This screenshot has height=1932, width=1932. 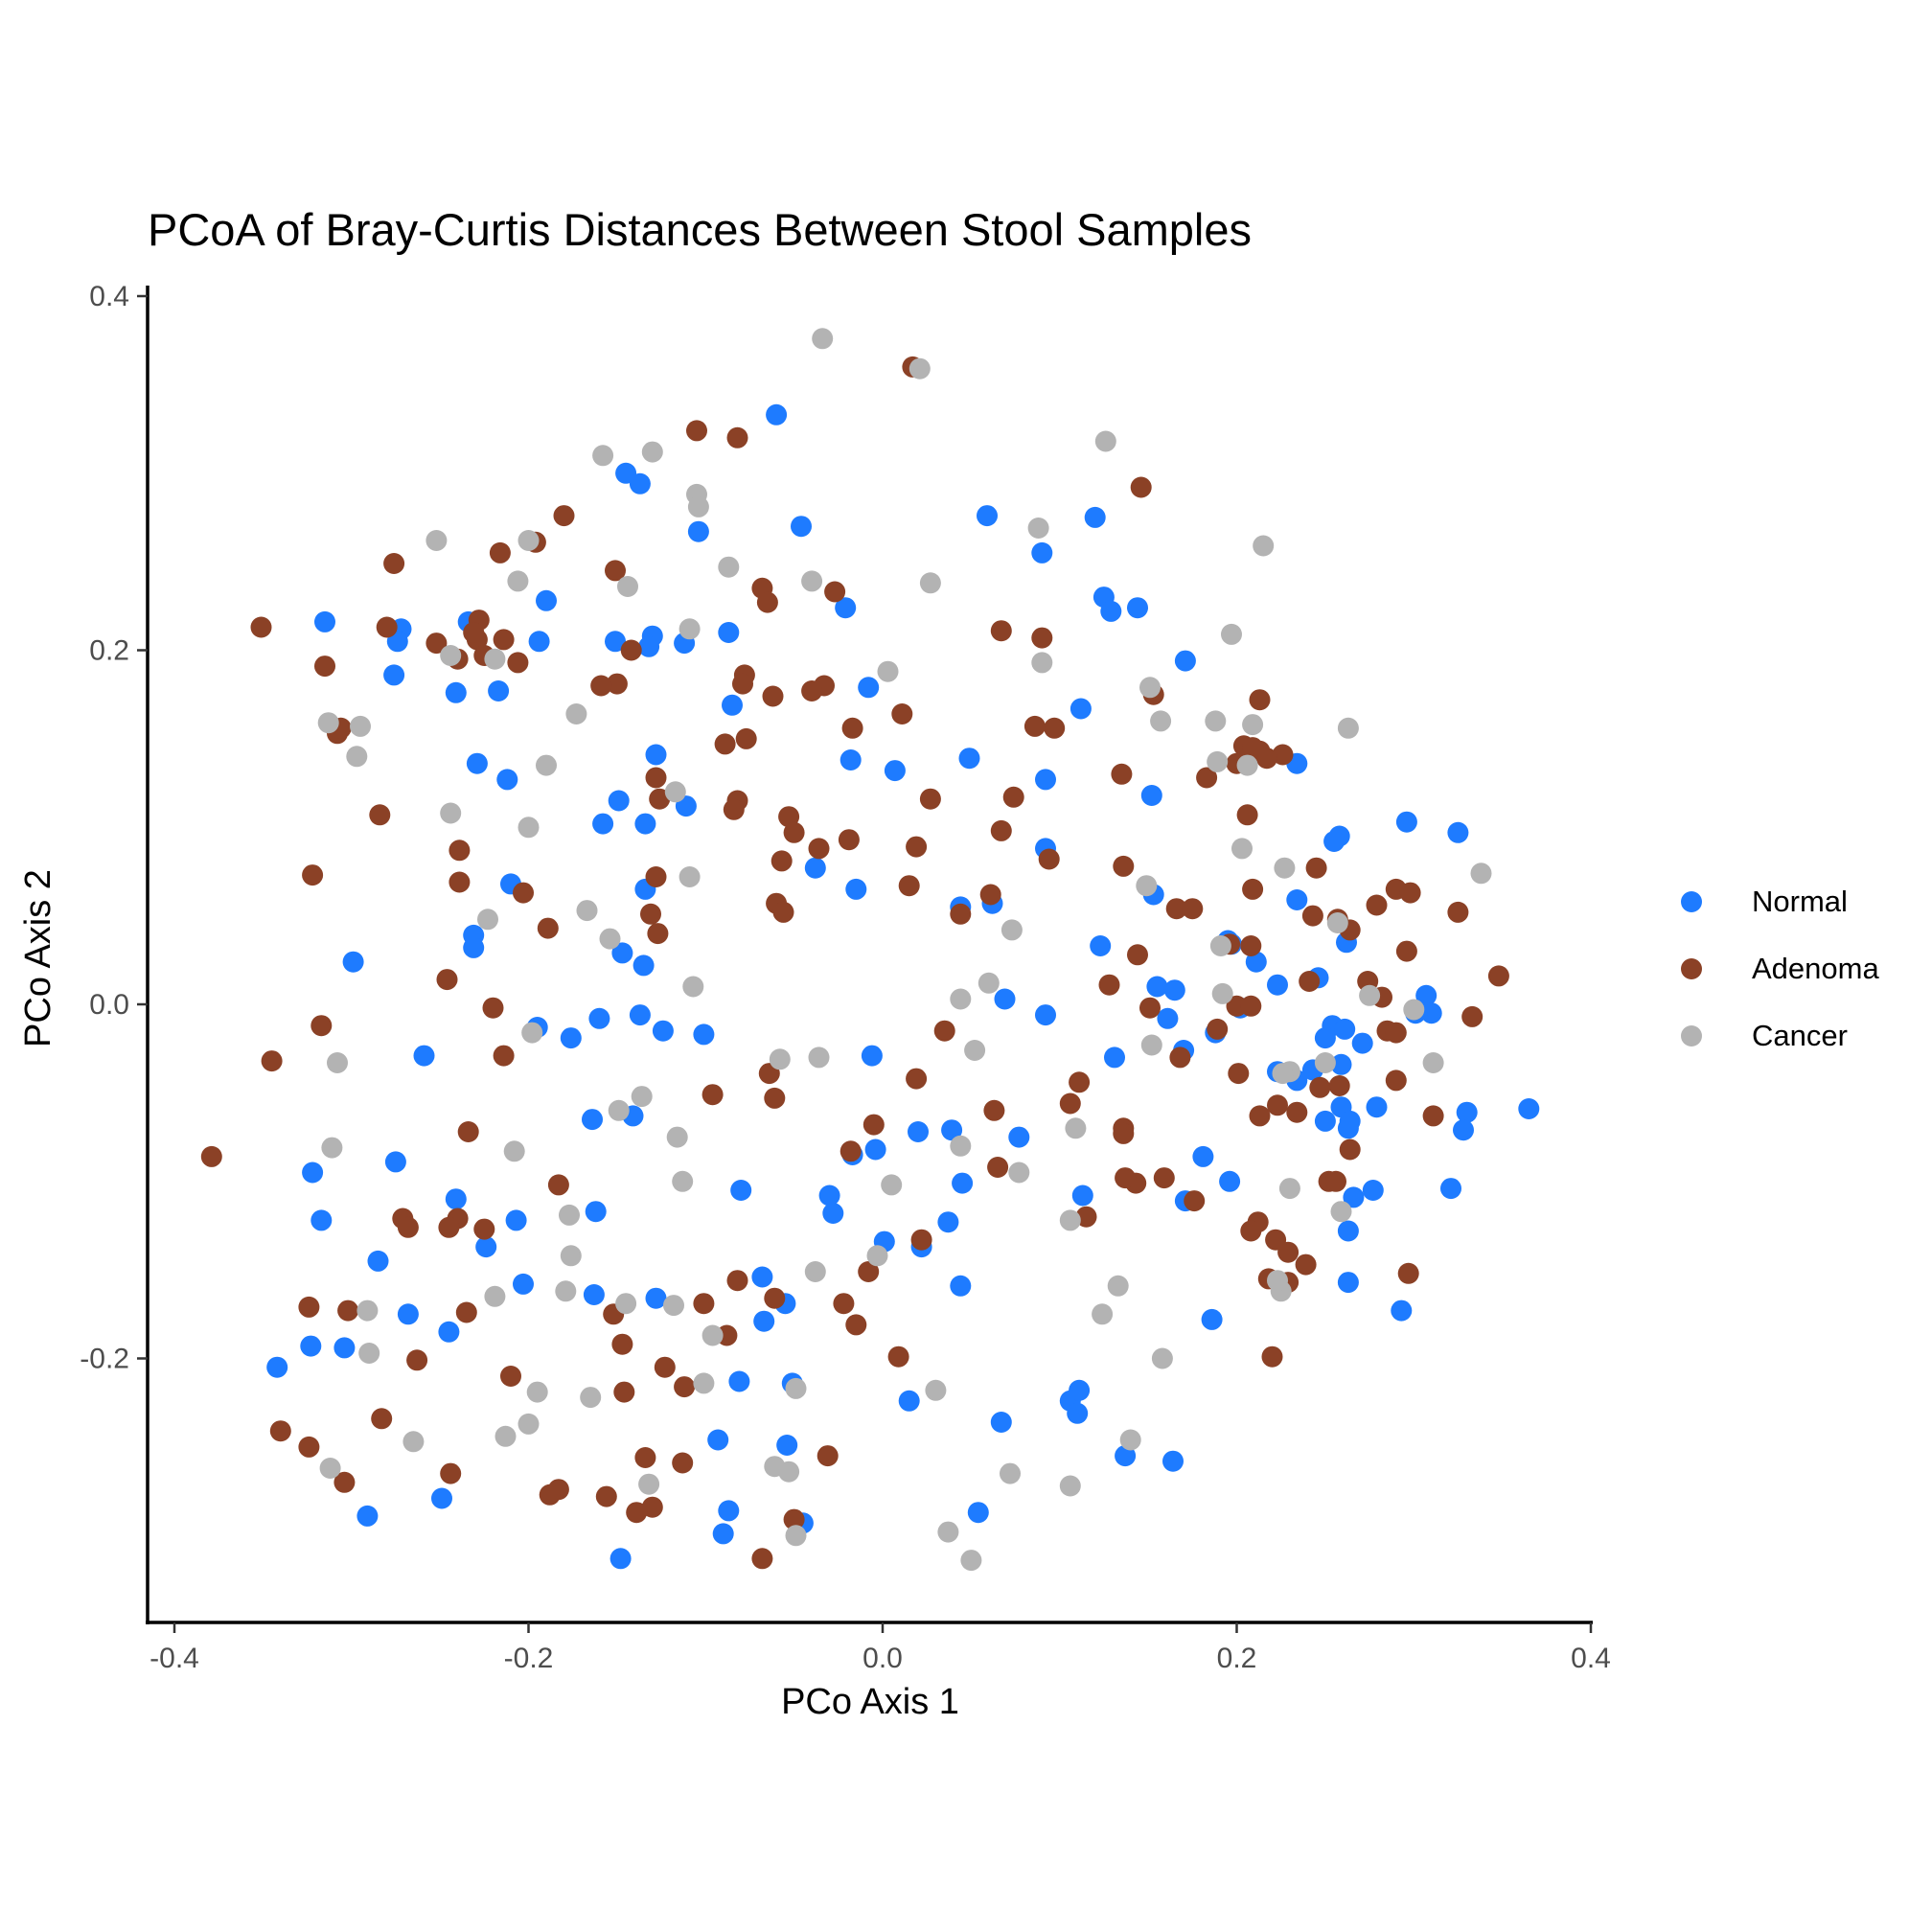 I want to click on legend-item-adenoma: Adenoma, so click(x=1777, y=968).